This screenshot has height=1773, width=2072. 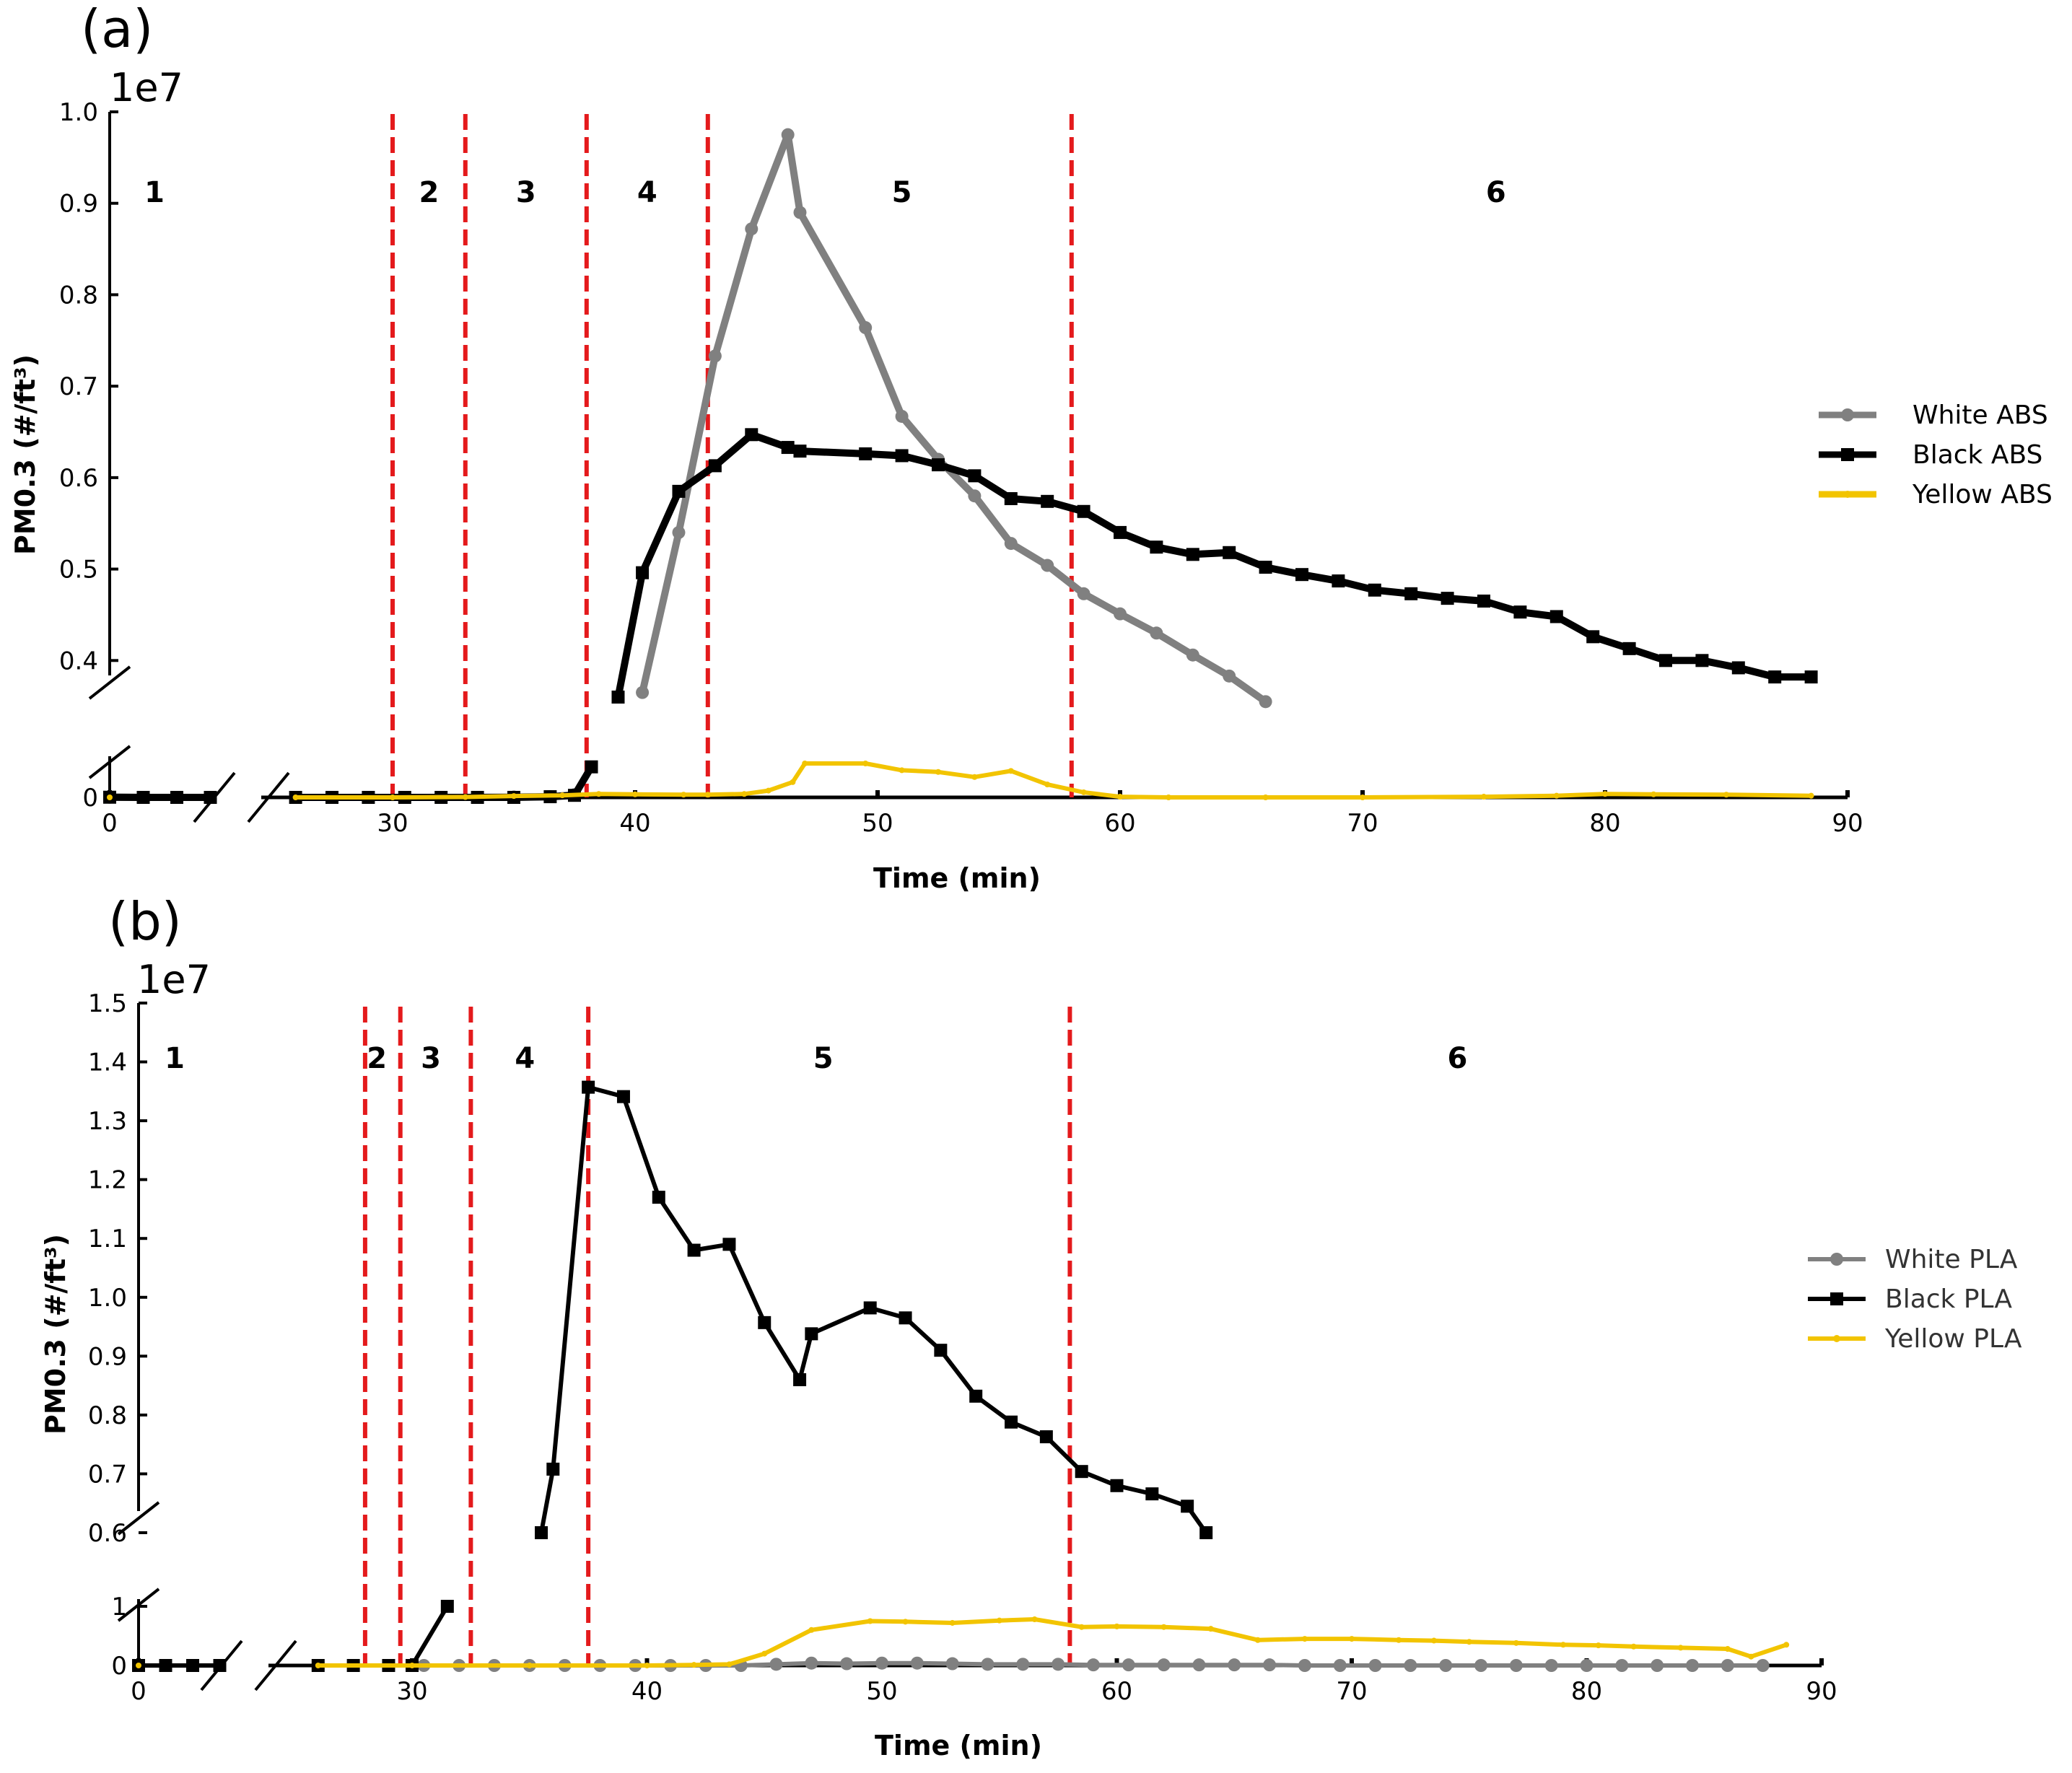 What do you see at coordinates (78, 112) in the screenshot?
I see `y-tick-label: 1.0` at bounding box center [78, 112].